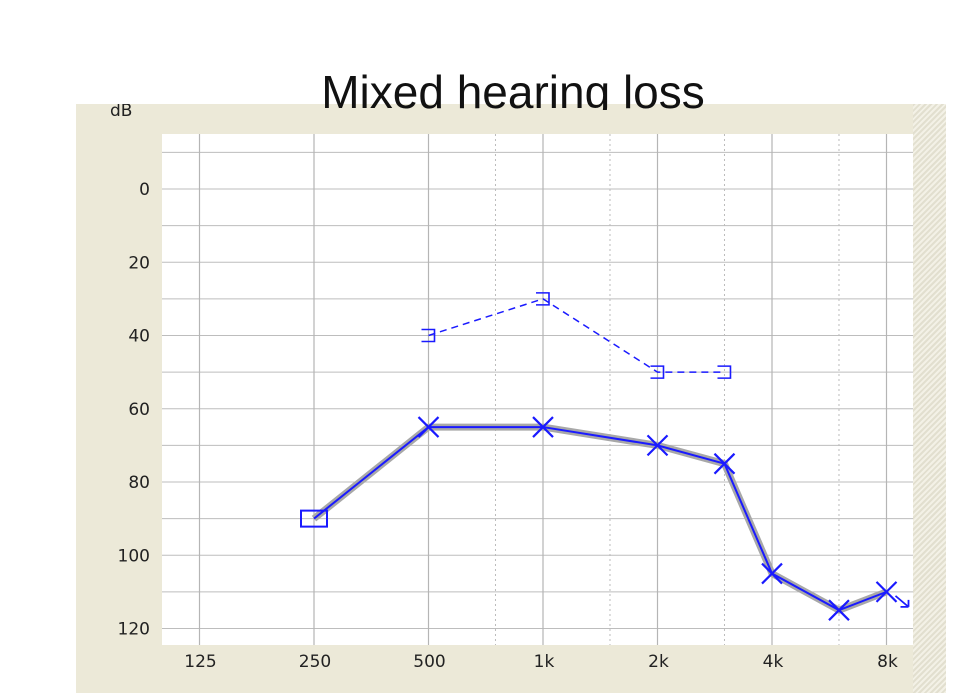 This screenshot has height=693, width=956. Describe the element at coordinates (139, 337) in the screenshot. I see `y-tick-label: 40` at that location.